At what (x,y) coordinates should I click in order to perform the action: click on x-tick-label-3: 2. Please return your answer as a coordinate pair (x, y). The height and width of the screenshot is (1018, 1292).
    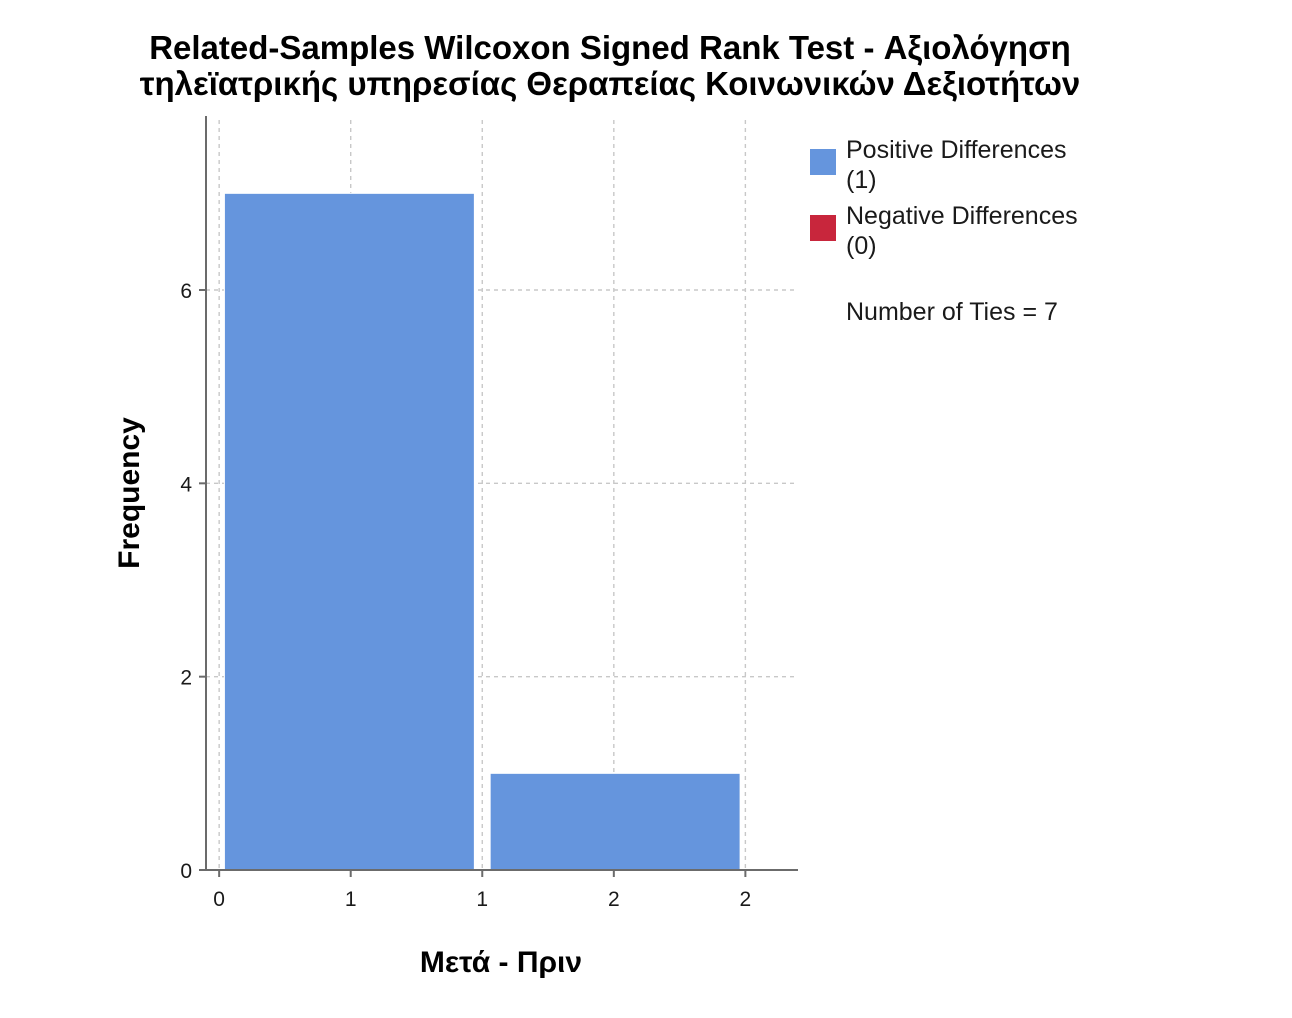
    Looking at the image, I should click on (614, 899).